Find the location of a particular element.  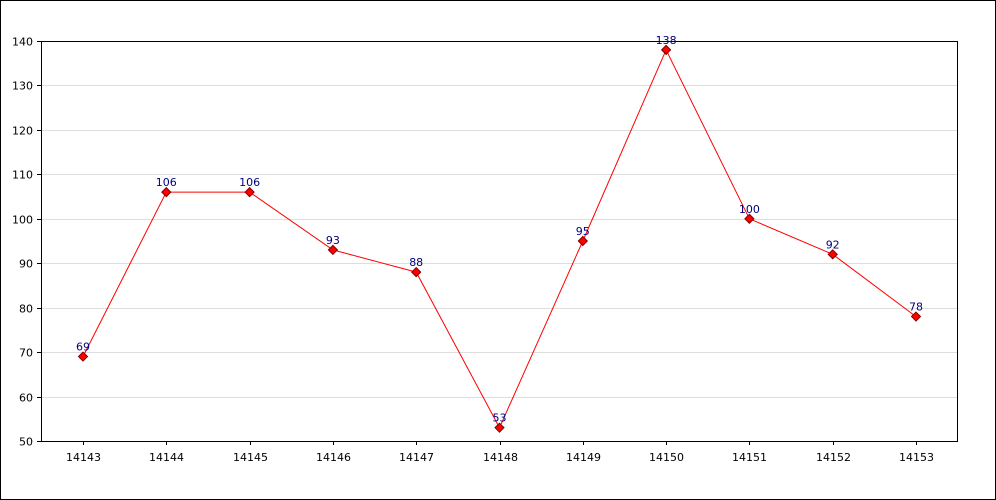

x-tick-label: 14146 is located at coordinates (333, 457).